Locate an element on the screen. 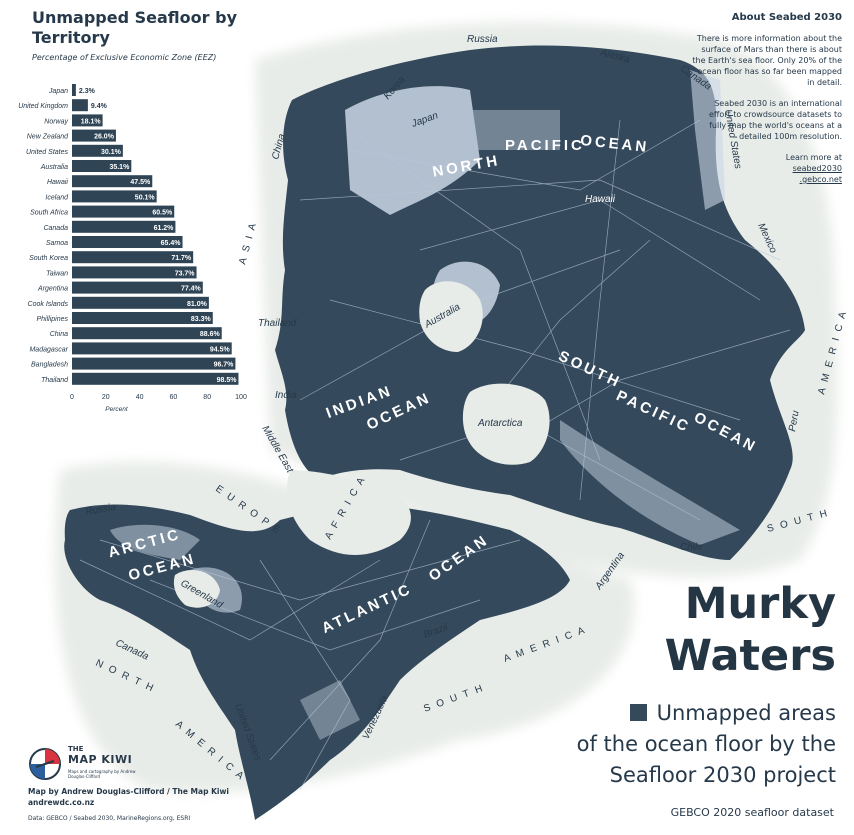 This screenshot has width=854, height=835. bar-category-label: Hawaii is located at coordinates (57, 182).